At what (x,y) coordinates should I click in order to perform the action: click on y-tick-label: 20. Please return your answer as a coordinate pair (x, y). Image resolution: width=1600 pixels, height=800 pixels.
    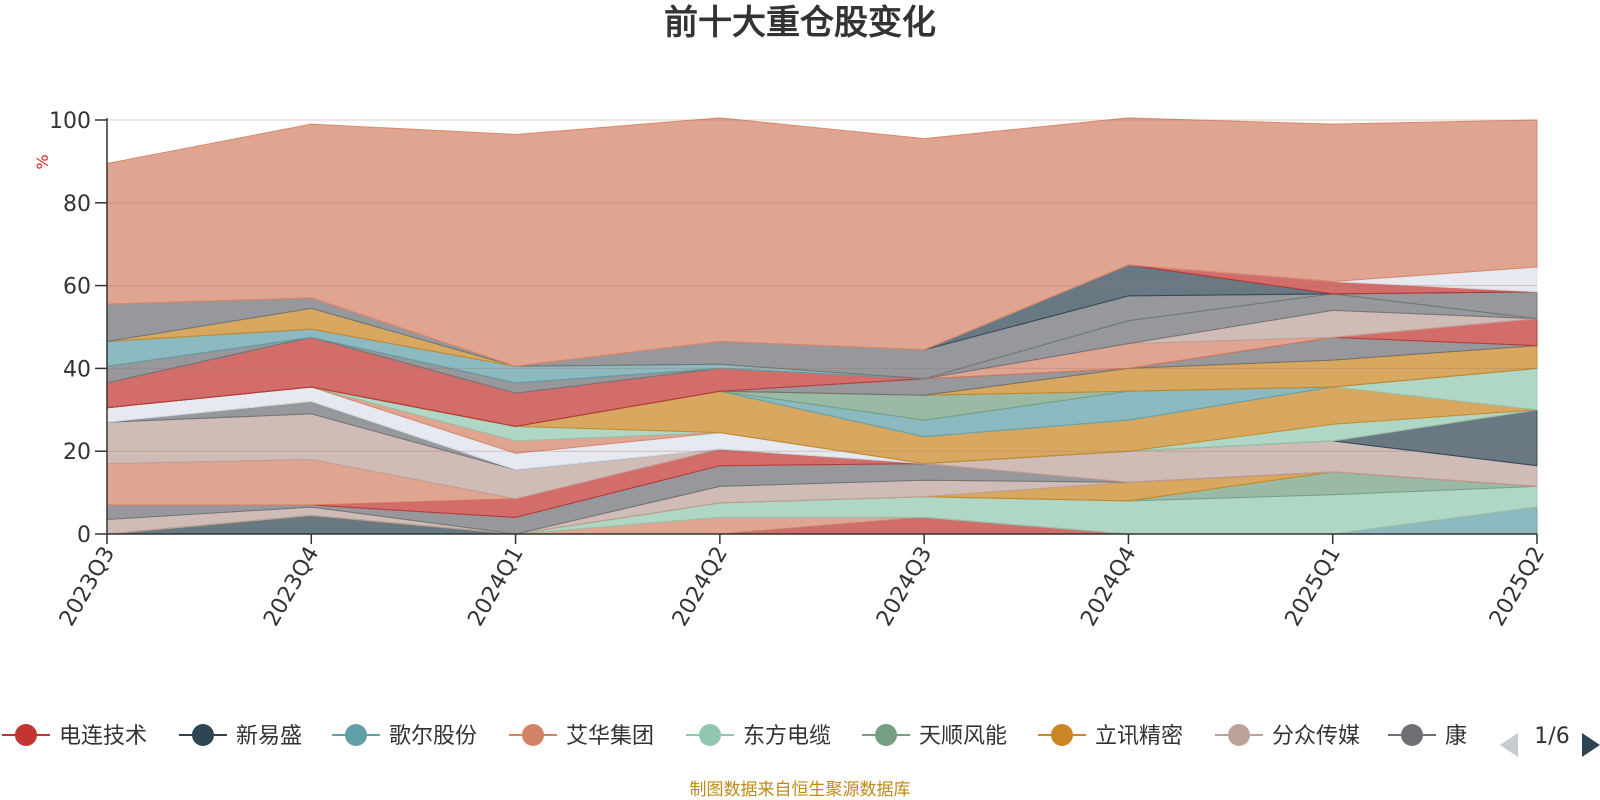
    Looking at the image, I should click on (77, 452).